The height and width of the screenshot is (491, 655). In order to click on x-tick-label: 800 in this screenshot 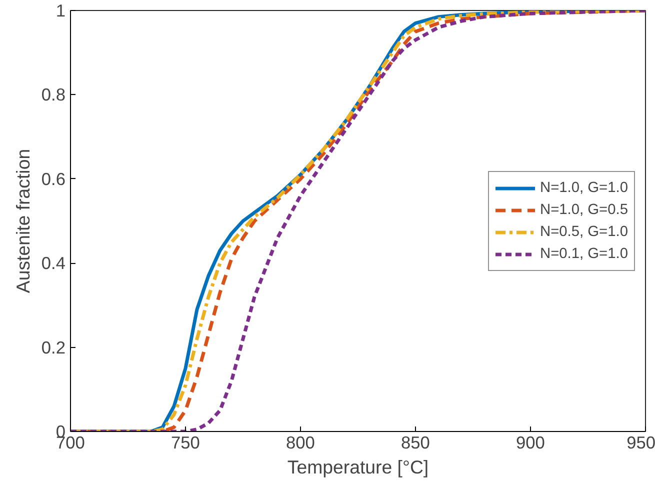, I will do `click(300, 442)`.